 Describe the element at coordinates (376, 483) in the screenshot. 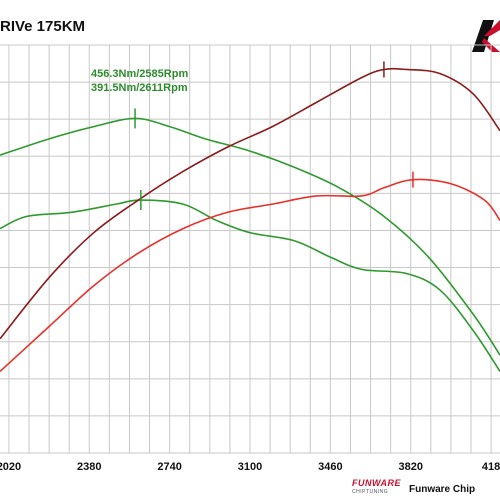

I see `footer-brand: FUNWARE` at that location.